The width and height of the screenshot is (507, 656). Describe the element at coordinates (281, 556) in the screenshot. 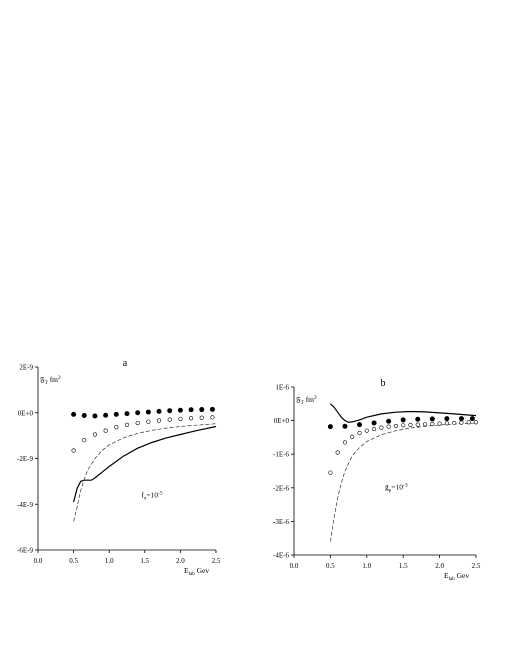

I see `y-tick-label: -4E-6` at that location.